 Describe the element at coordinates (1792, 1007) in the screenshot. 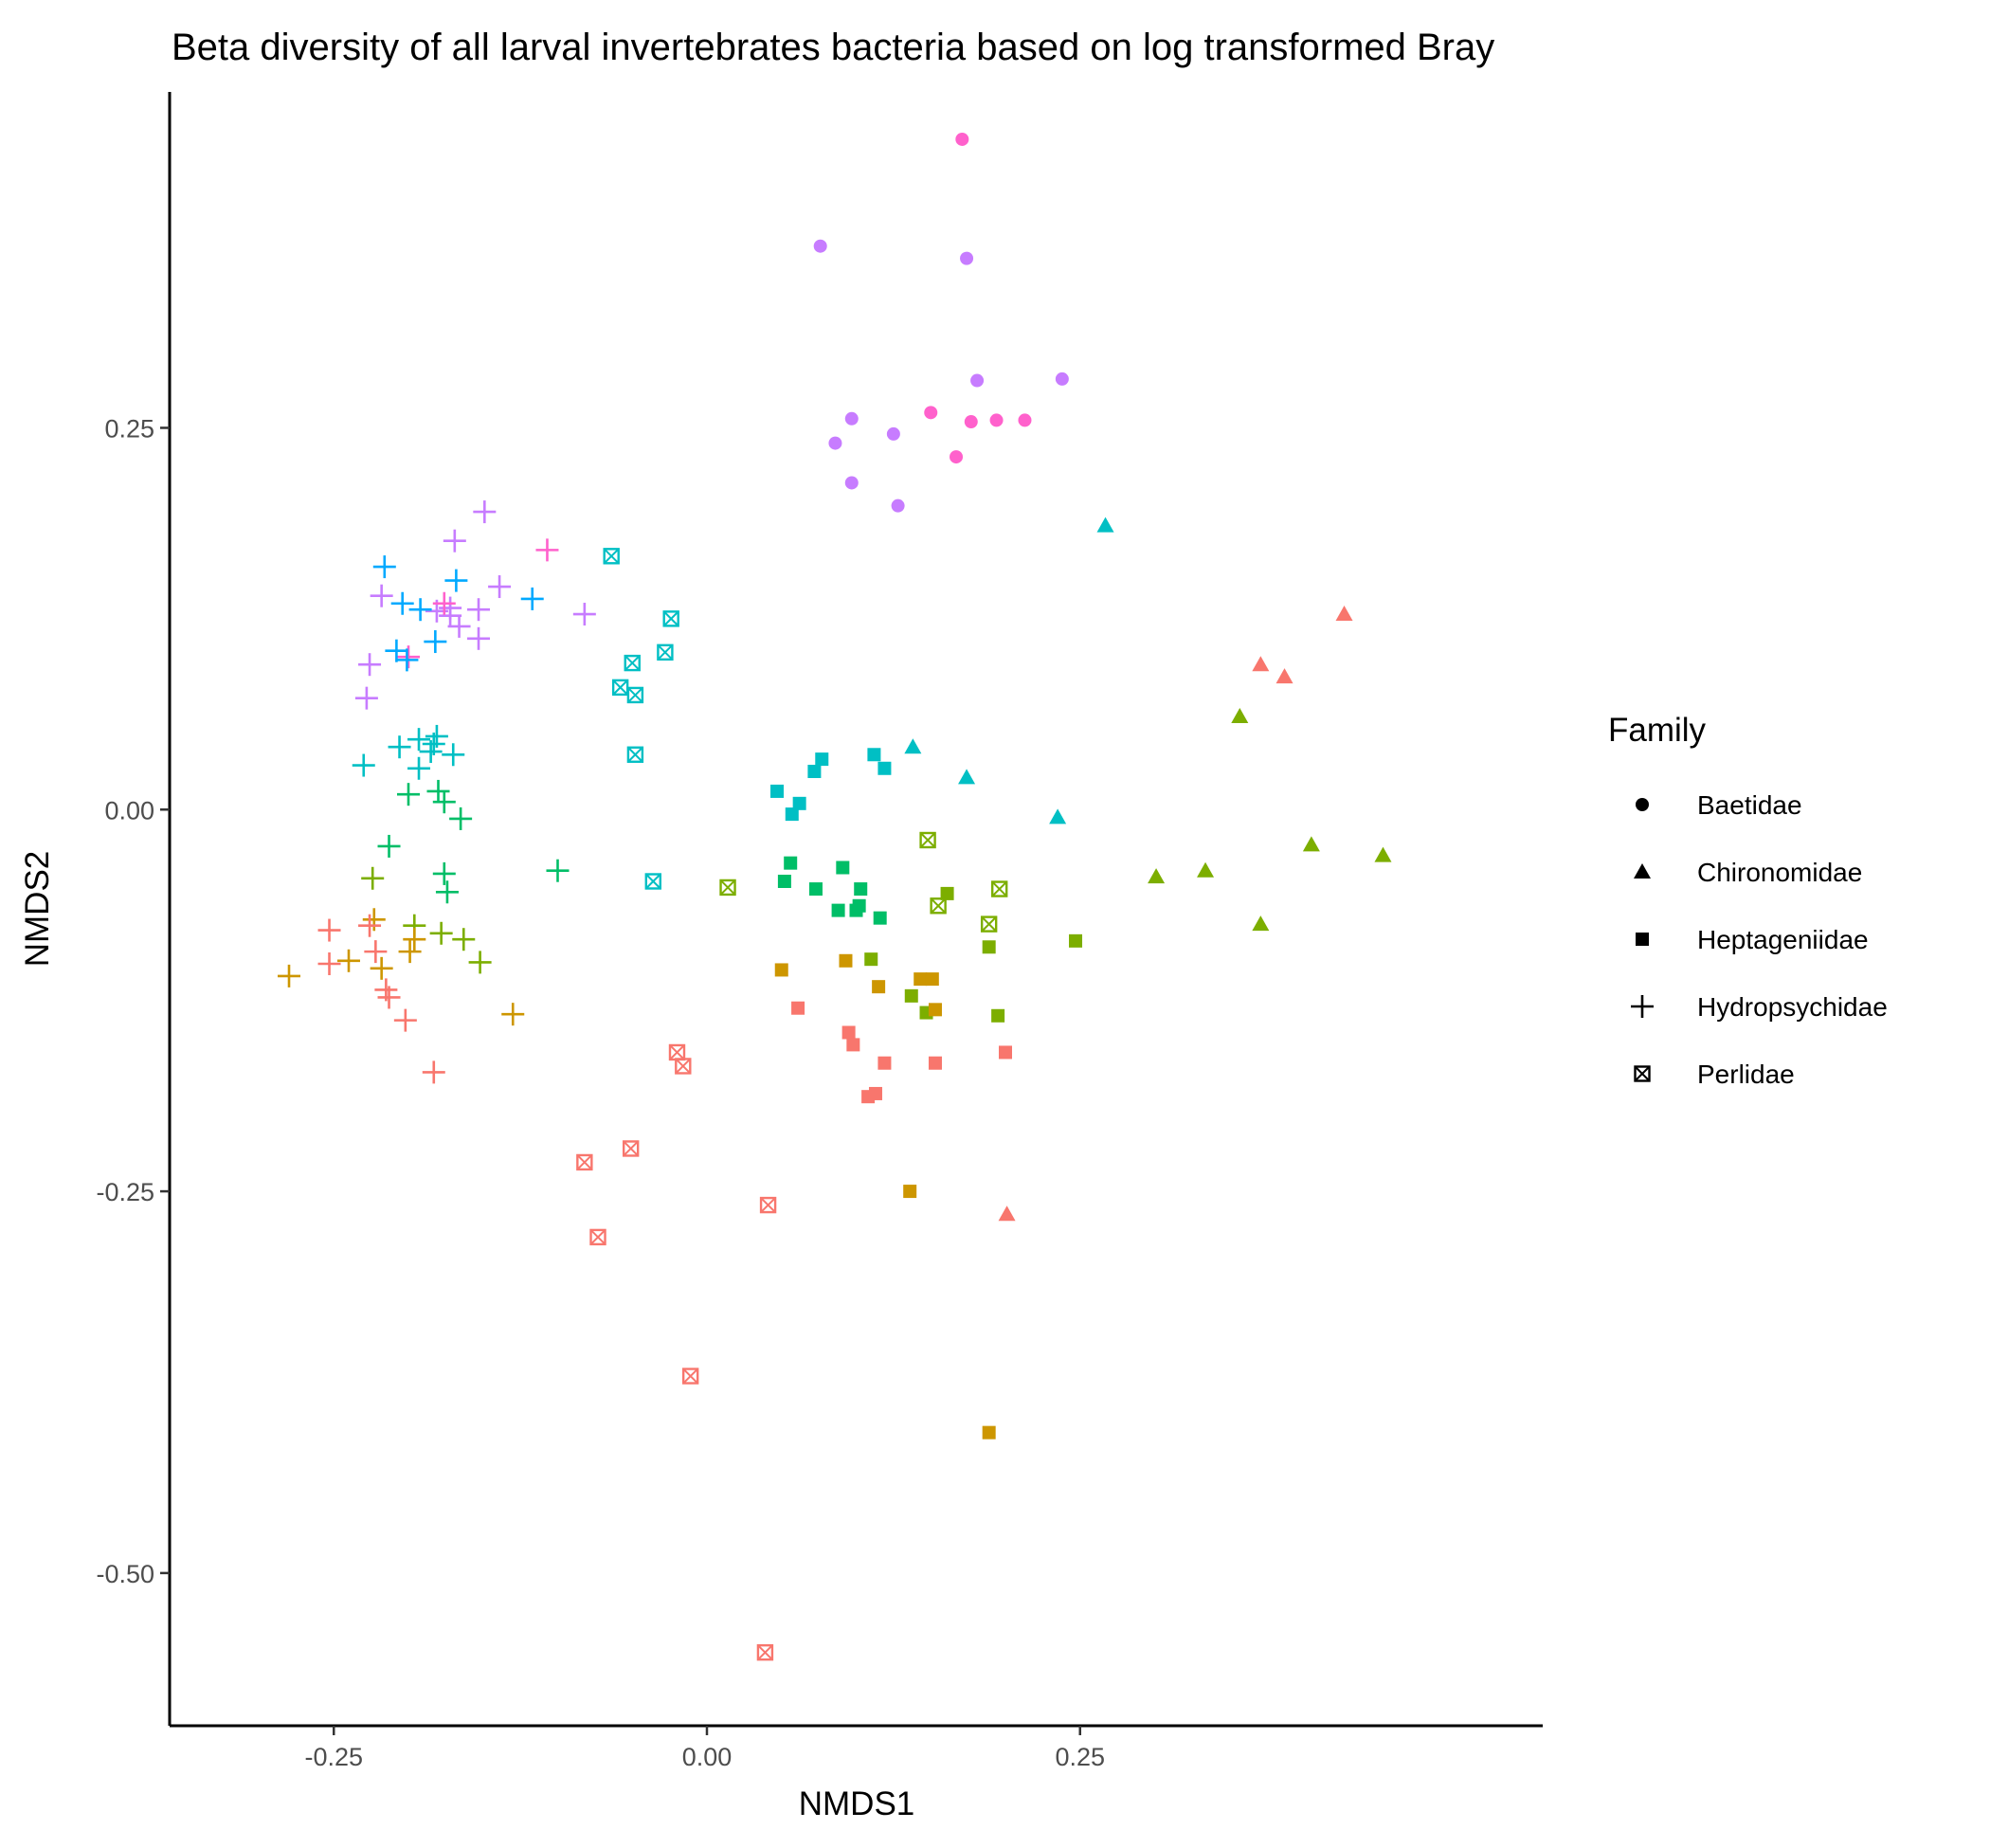

I see `legend-hydropsychidae-label: Hydropsychidae` at that location.